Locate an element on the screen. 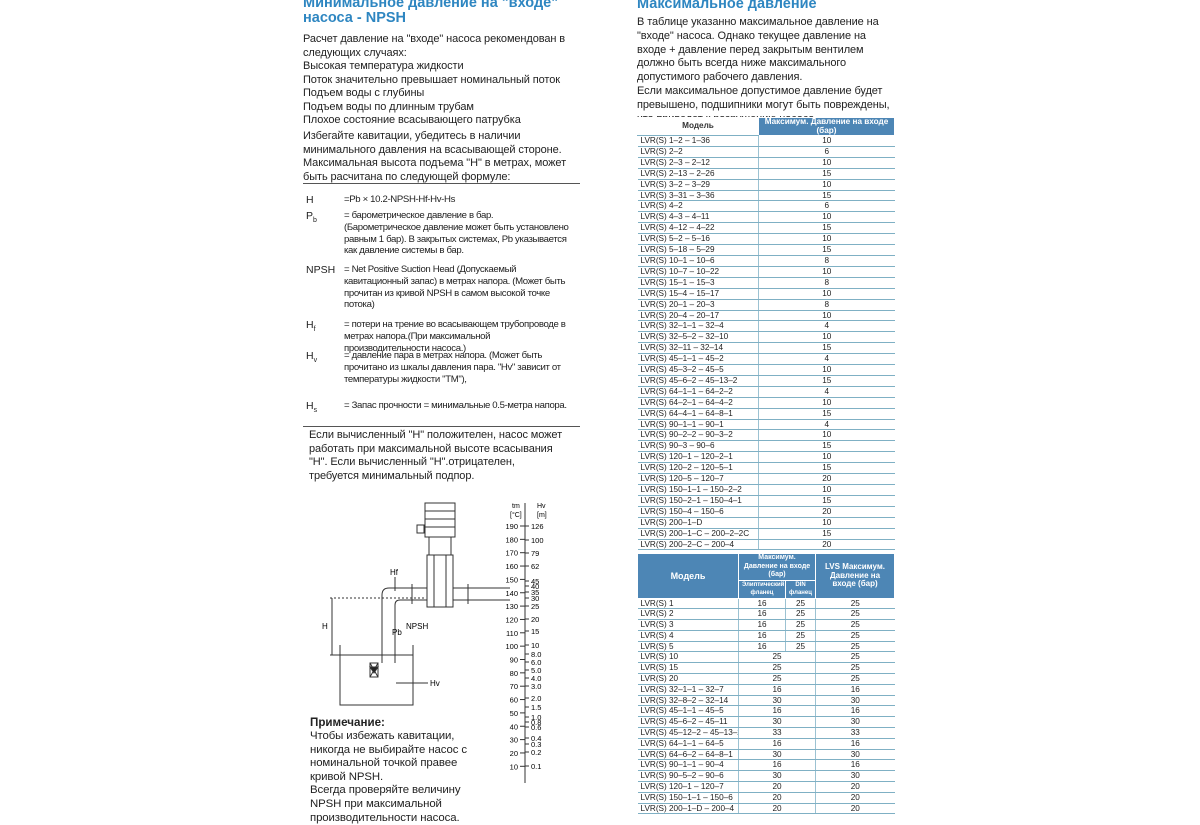 This screenshot has height=825, width=1200. definition-text: =Pb × 10.2-NPSH-Hf-Hv-Hs is located at coordinates (400, 199).